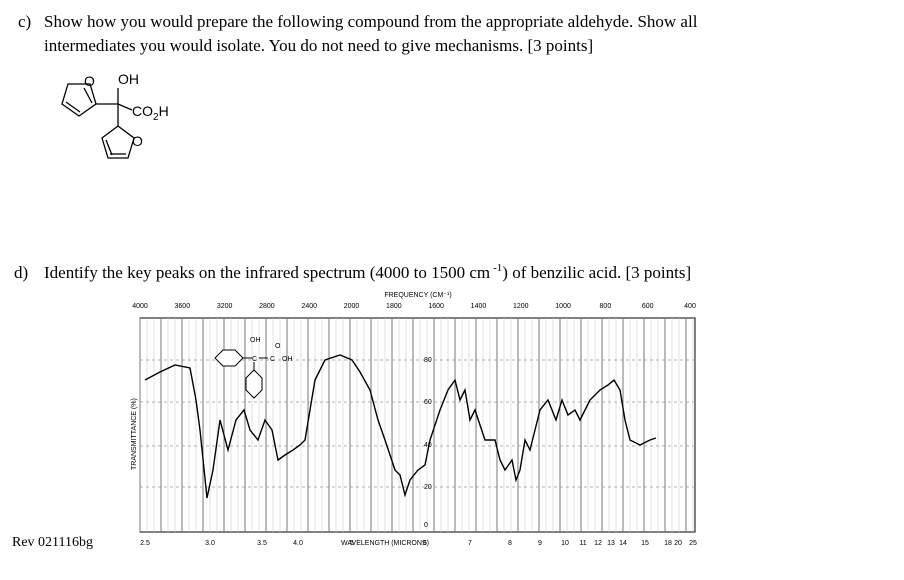  What do you see at coordinates (417, 295) in the screenshot?
I see `axis-title: FREQUENCY (CM⁻¹)` at bounding box center [417, 295].